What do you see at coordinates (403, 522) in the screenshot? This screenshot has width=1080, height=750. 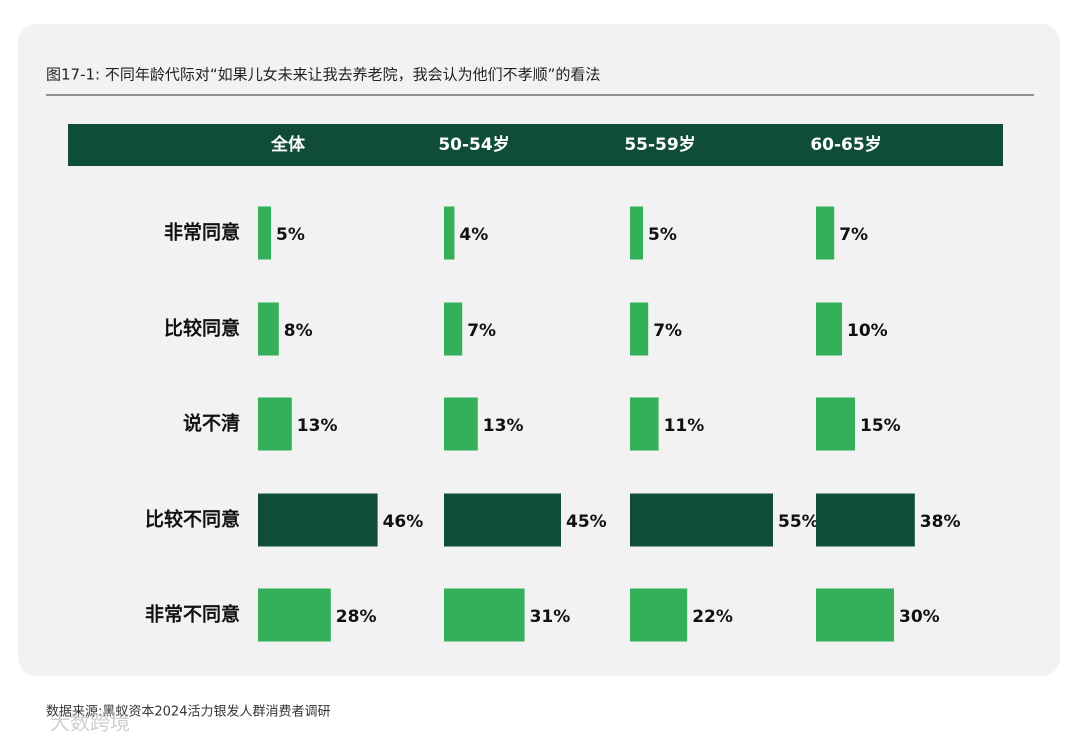 I see `value-label: 46%` at bounding box center [403, 522].